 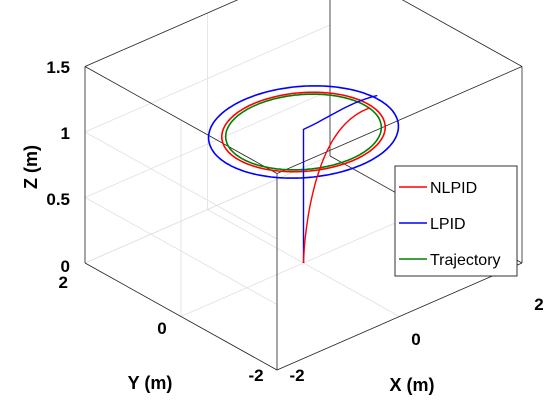 What do you see at coordinates (412, 385) in the screenshot?
I see `x-axis-label: X (m)` at bounding box center [412, 385].